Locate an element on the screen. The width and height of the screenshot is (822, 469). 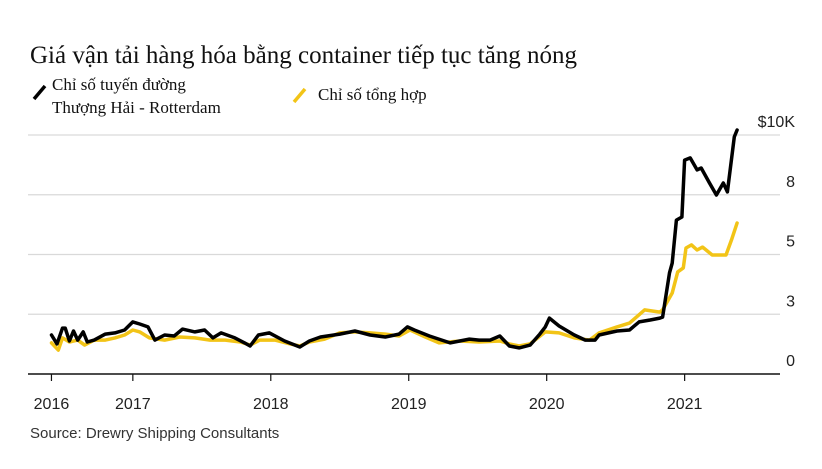
legend-label-line-1: Chỉ số tuyến đường is located at coordinates (119, 84).